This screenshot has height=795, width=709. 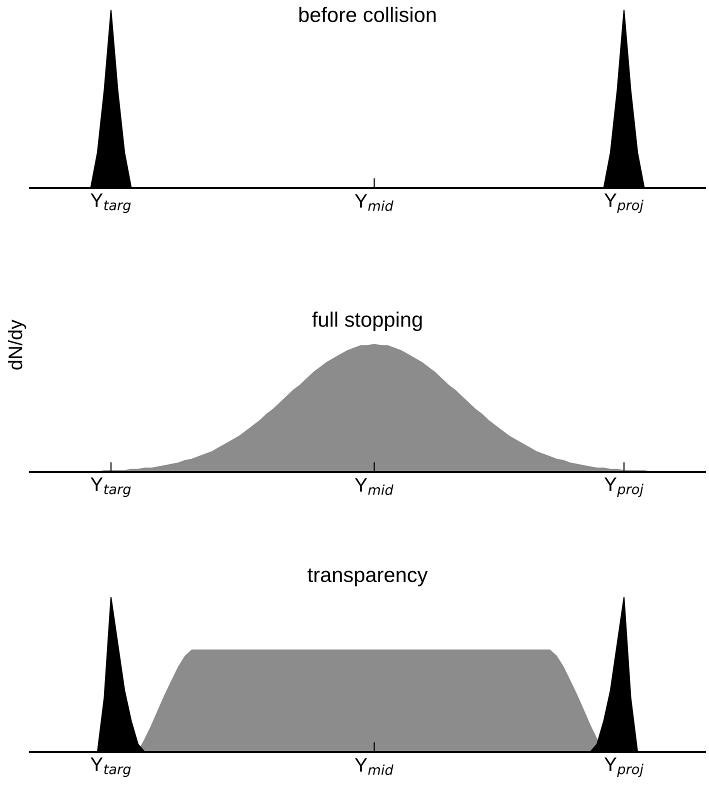 What do you see at coordinates (368, 577) in the screenshot?
I see `chart-title: transparency` at bounding box center [368, 577].